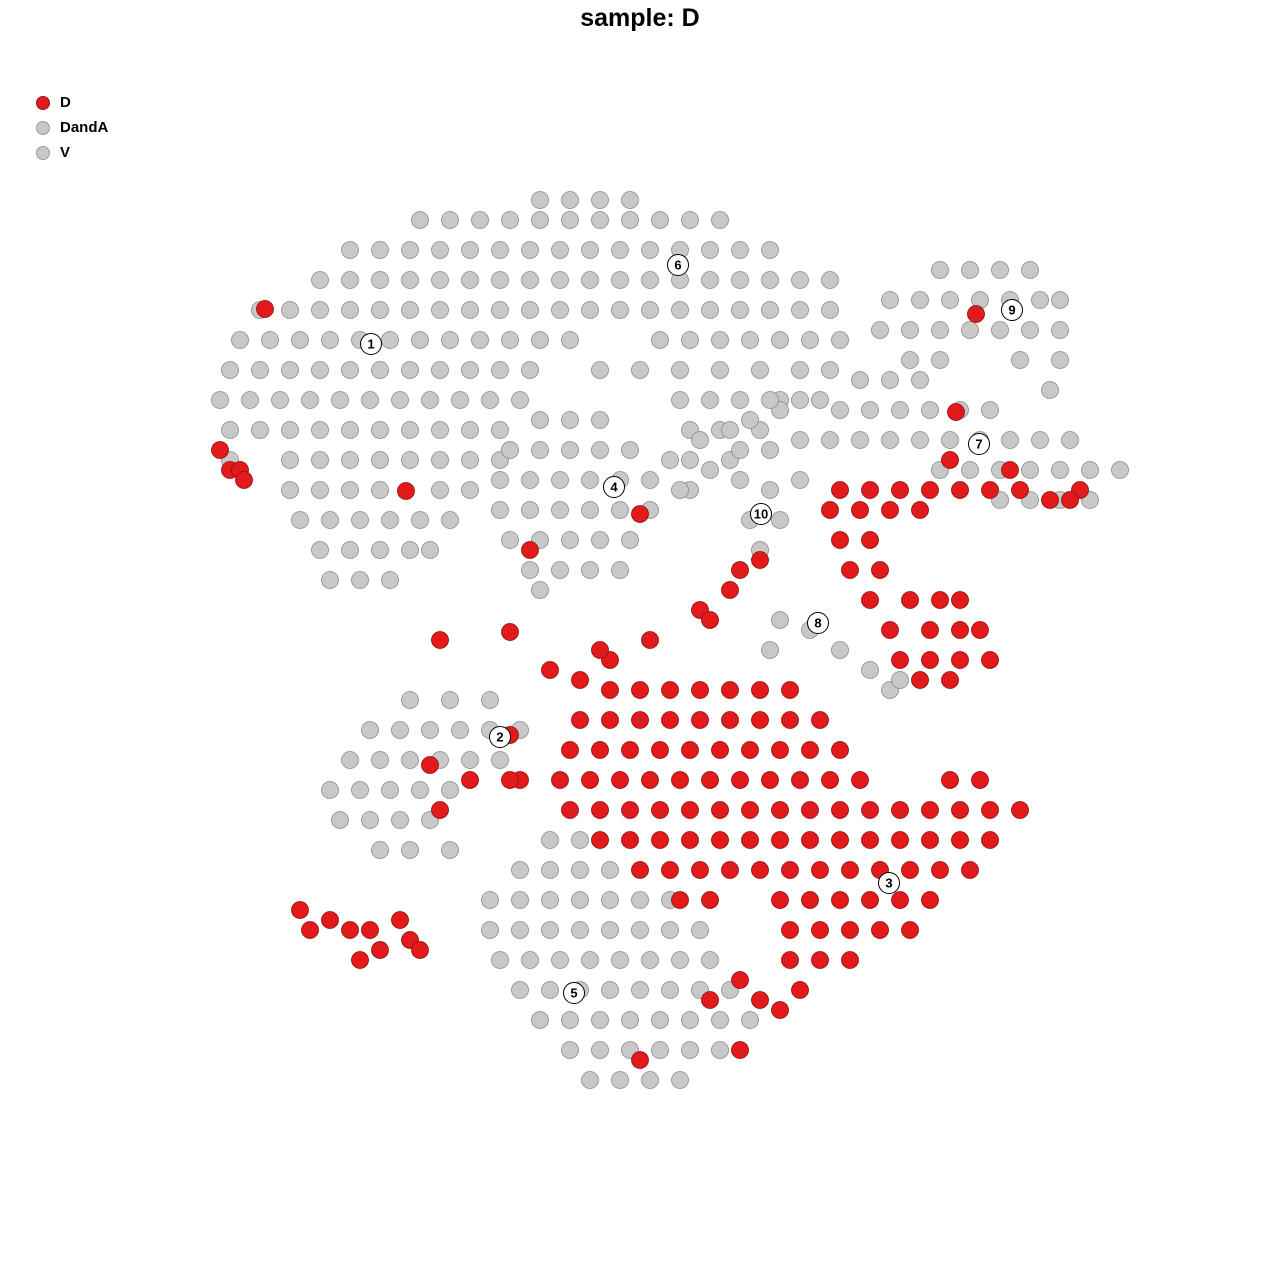 This screenshot has height=1280, width=1280. What do you see at coordinates (979, 444) in the screenshot?
I see `cluster-label-7: 7` at bounding box center [979, 444].